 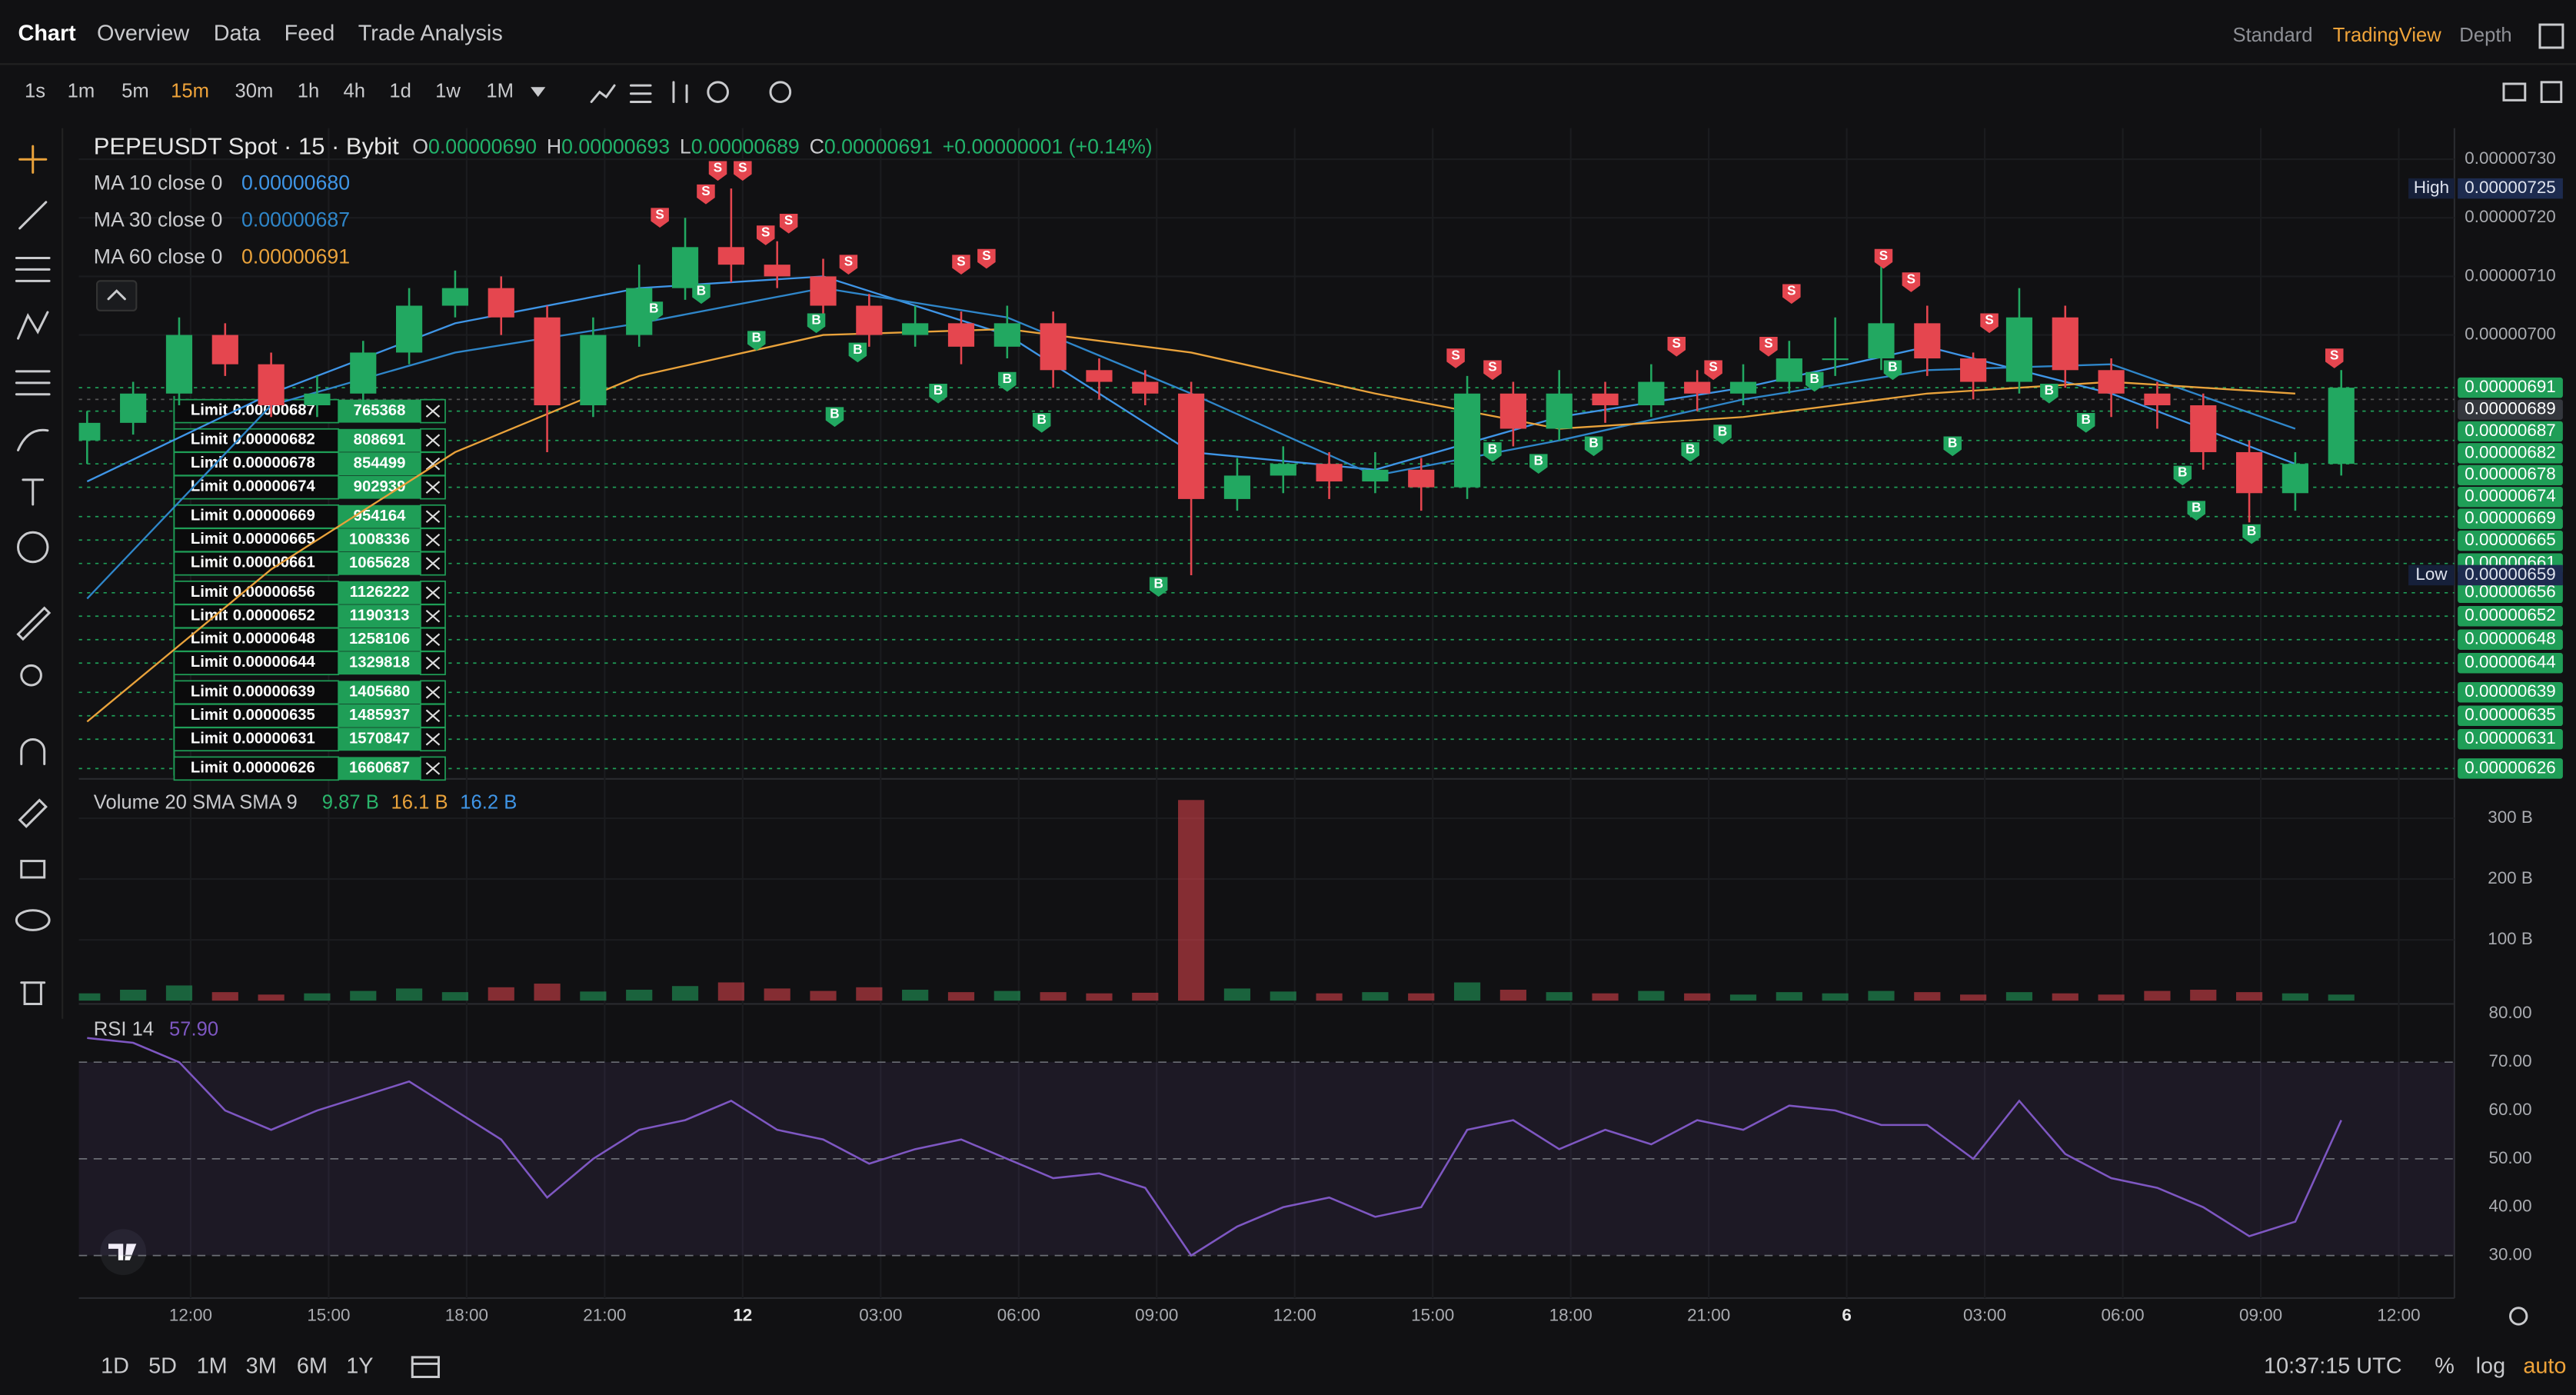 I want to click on x-tick-label: 09:00, so click(x=1157, y=1315).